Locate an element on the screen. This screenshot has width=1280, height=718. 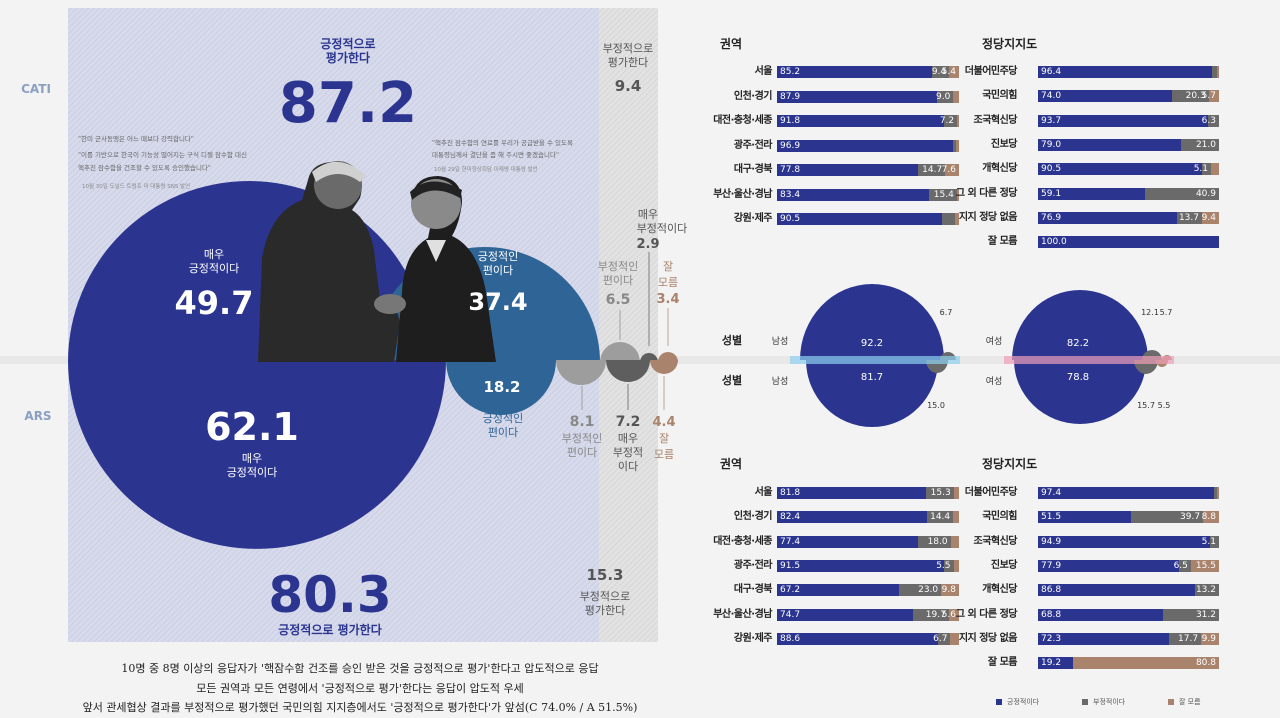
ars-c5-value: 4.4 is located at coordinates (663, 422).